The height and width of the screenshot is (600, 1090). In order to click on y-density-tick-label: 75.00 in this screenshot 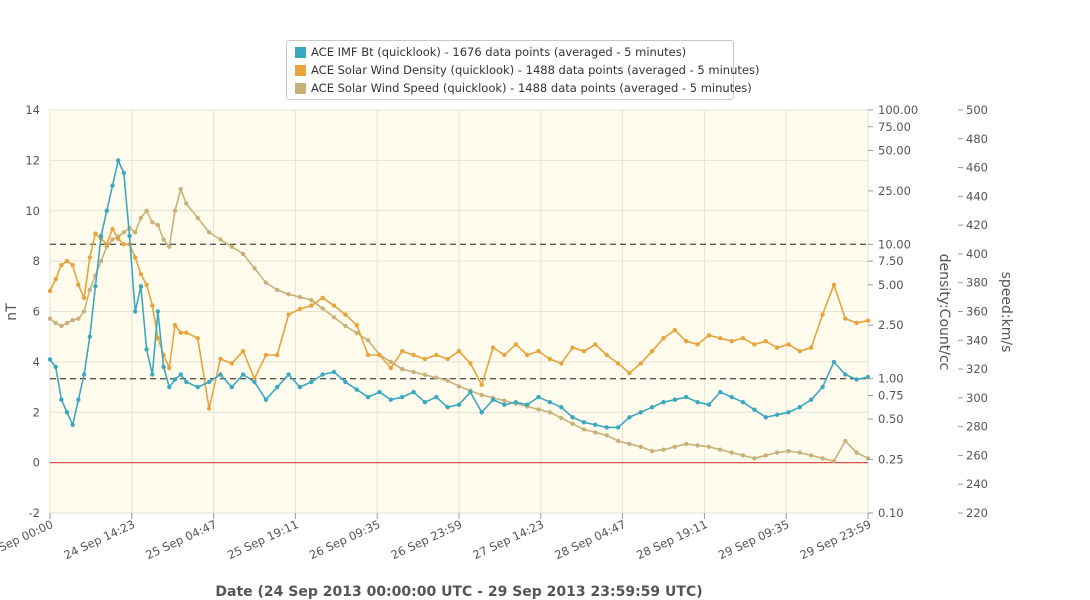, I will do `click(894, 127)`.